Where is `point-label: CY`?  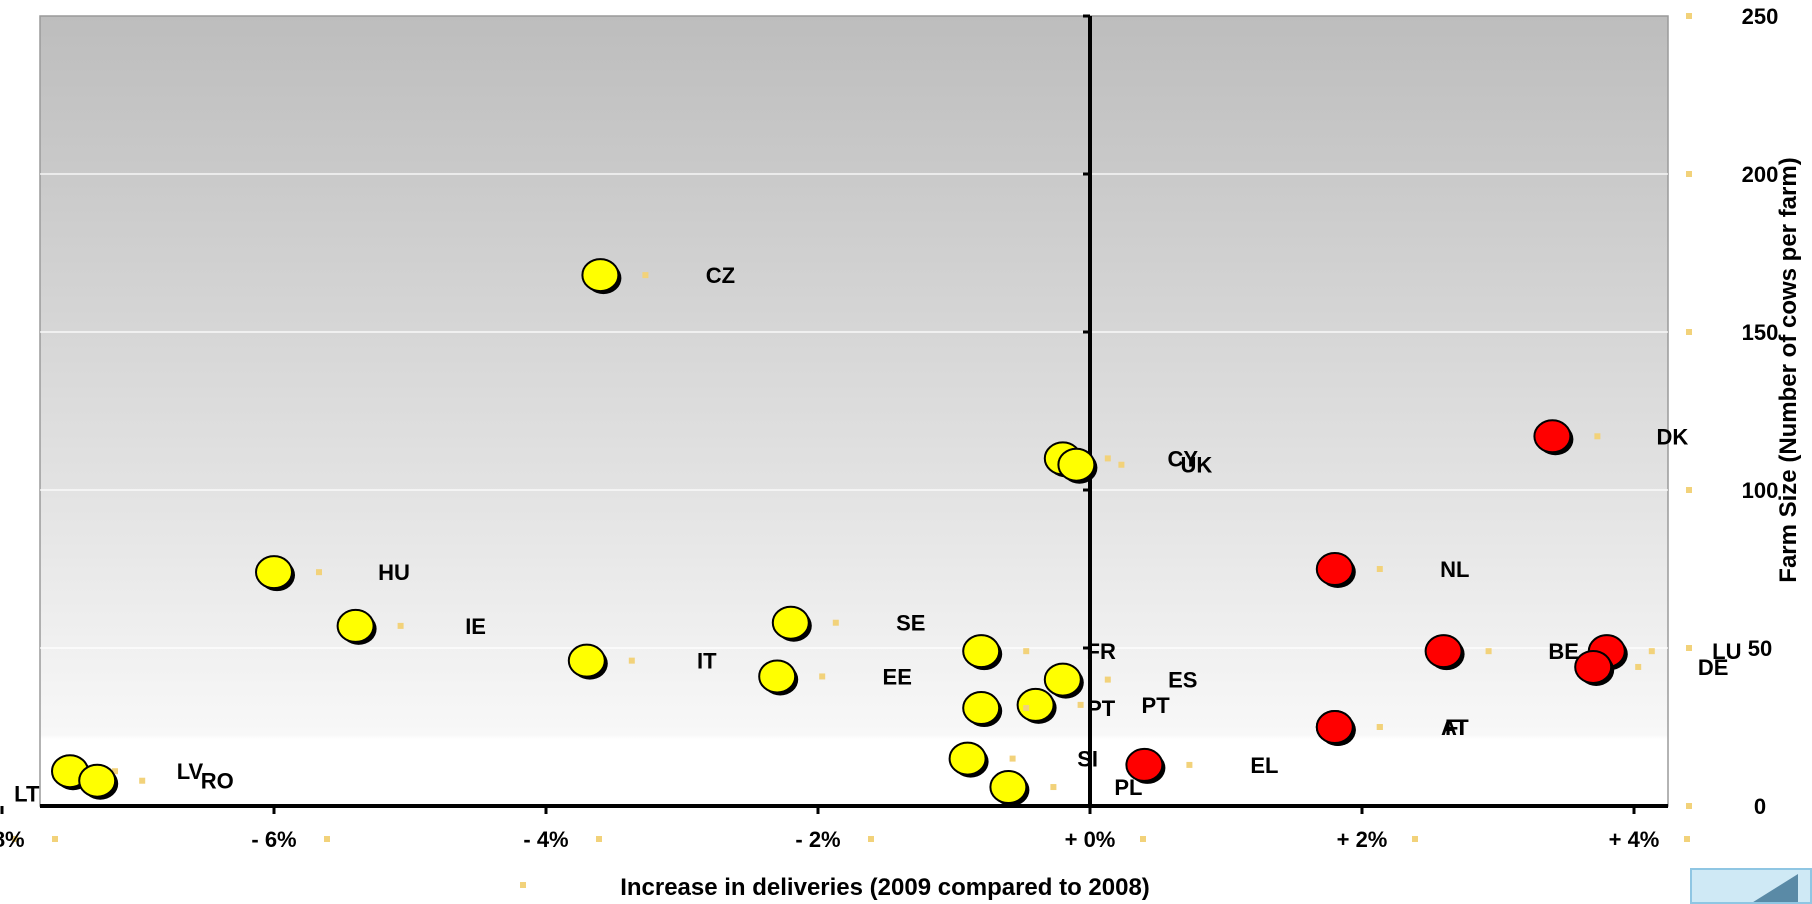 point-label: CY is located at coordinates (1183, 458).